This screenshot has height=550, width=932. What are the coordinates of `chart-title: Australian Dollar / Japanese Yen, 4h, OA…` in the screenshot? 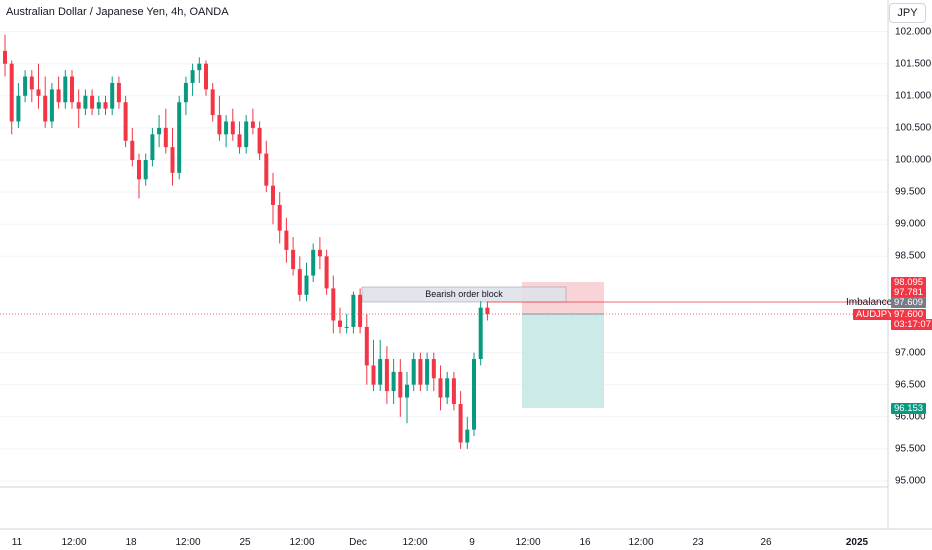 It's located at (117, 12).